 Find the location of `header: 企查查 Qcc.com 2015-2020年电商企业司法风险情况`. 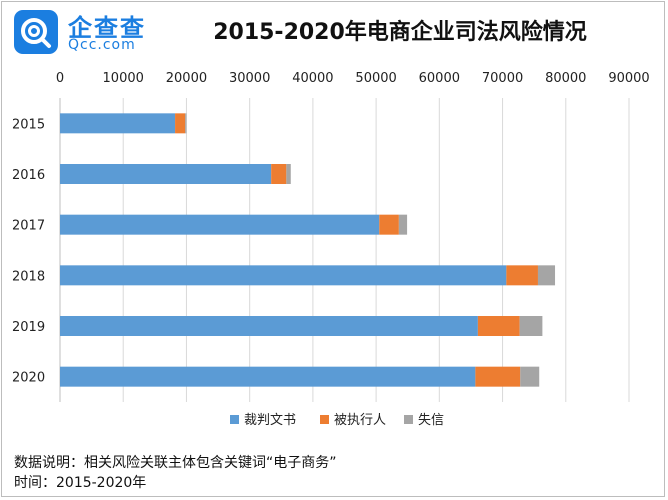

header: 企查查 Qcc.com 2015-2020年电商企业司法风险情况 is located at coordinates (334, 32).